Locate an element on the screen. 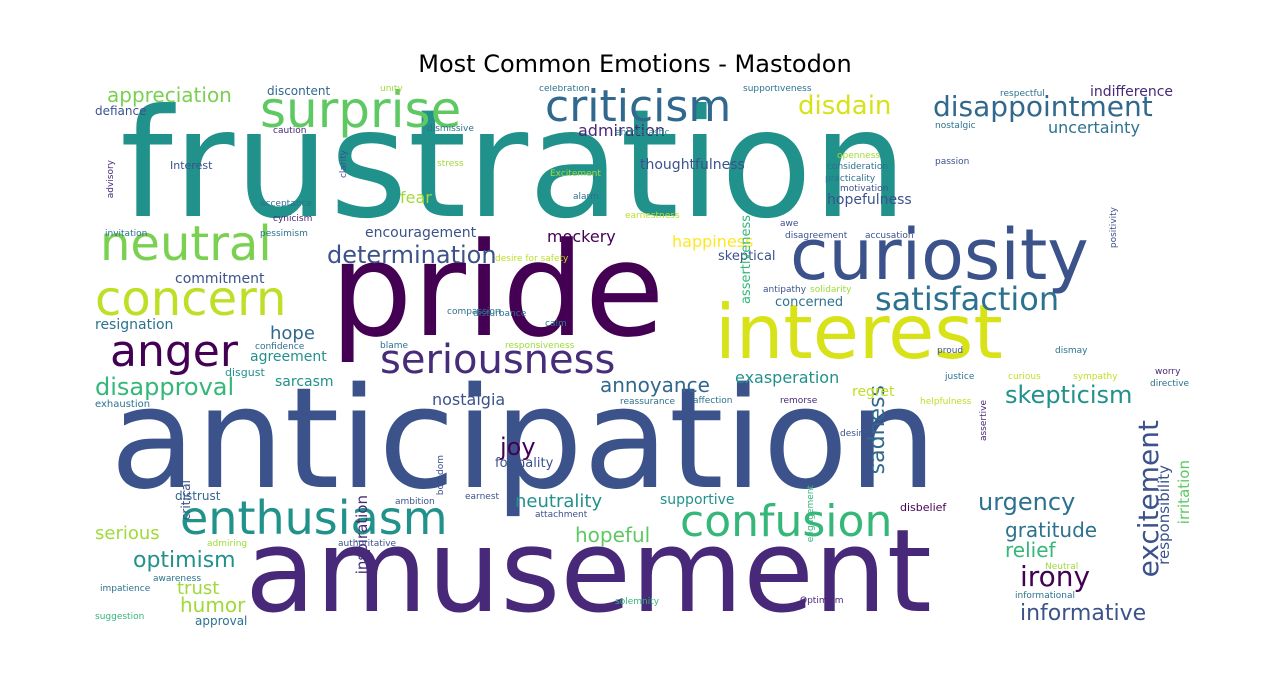  word-assertiveness: assertiveness is located at coordinates (746, 260).